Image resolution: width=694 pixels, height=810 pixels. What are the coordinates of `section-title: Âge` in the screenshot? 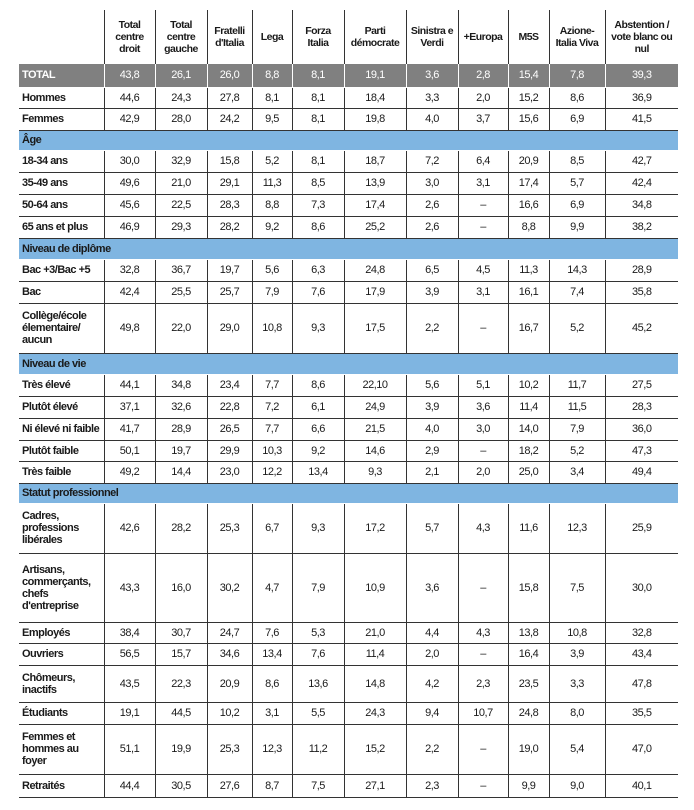 It's located at (348, 140).